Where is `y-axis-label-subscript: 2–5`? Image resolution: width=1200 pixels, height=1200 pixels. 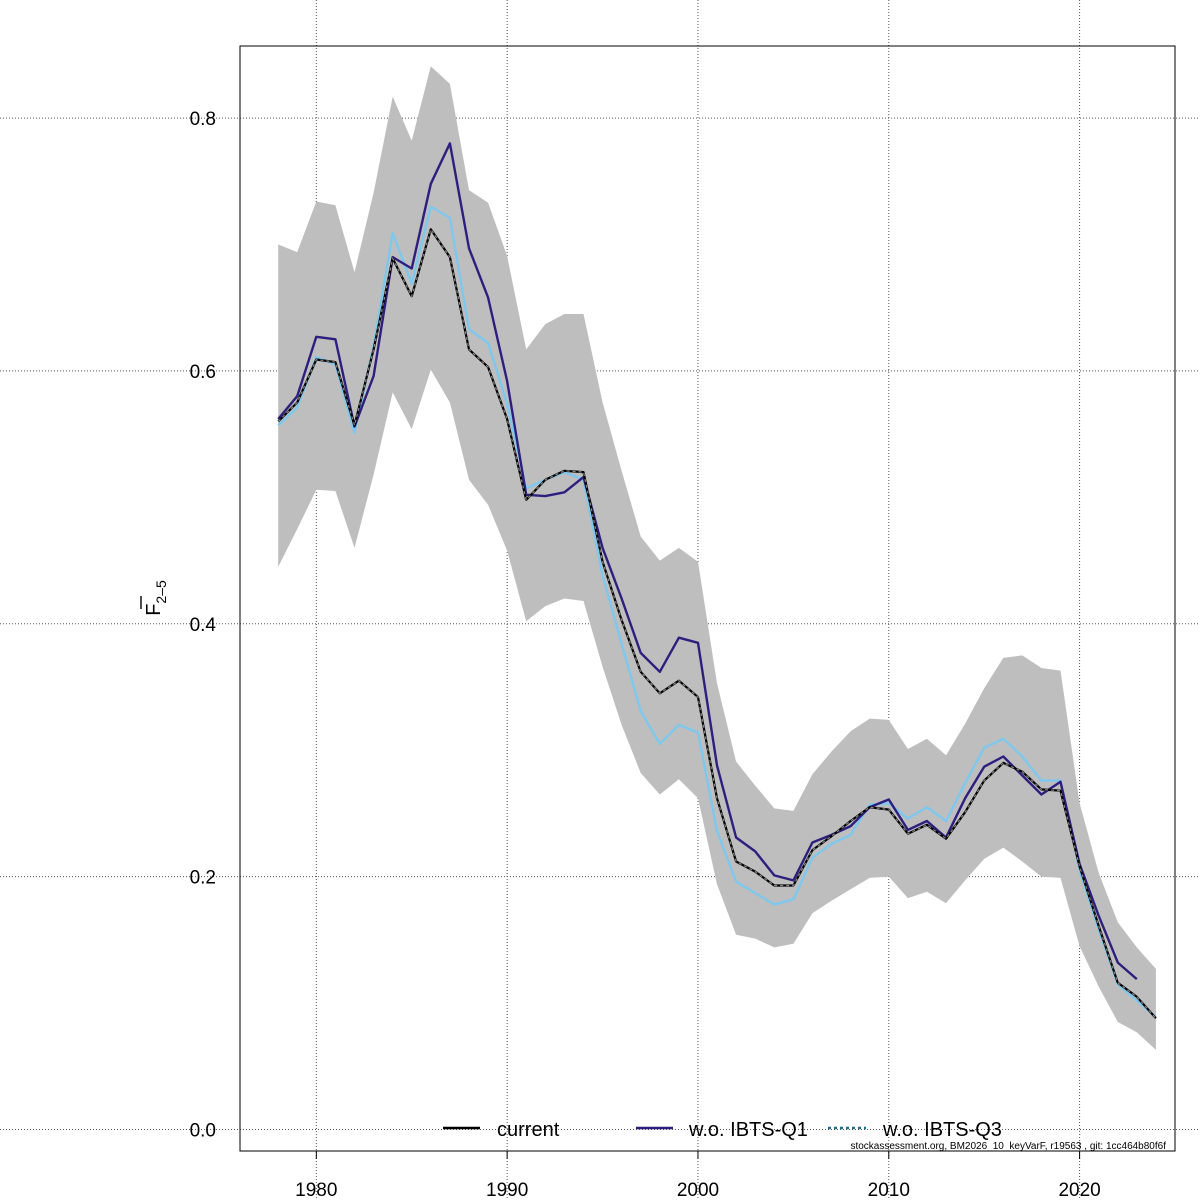
y-axis-label-subscript: 2–5 is located at coordinates (161, 592).